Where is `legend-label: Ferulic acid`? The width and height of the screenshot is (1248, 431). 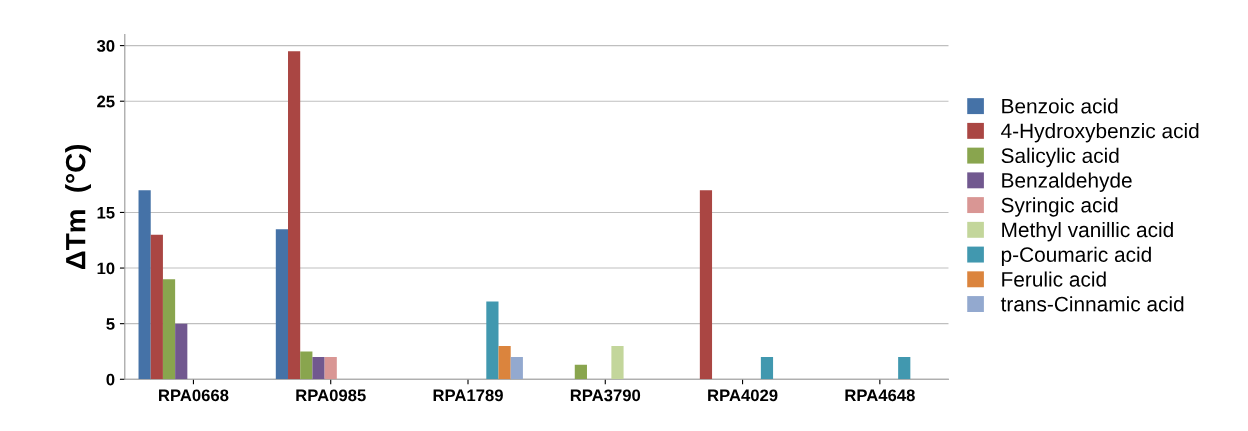 legend-label: Ferulic acid is located at coordinates (1054, 279).